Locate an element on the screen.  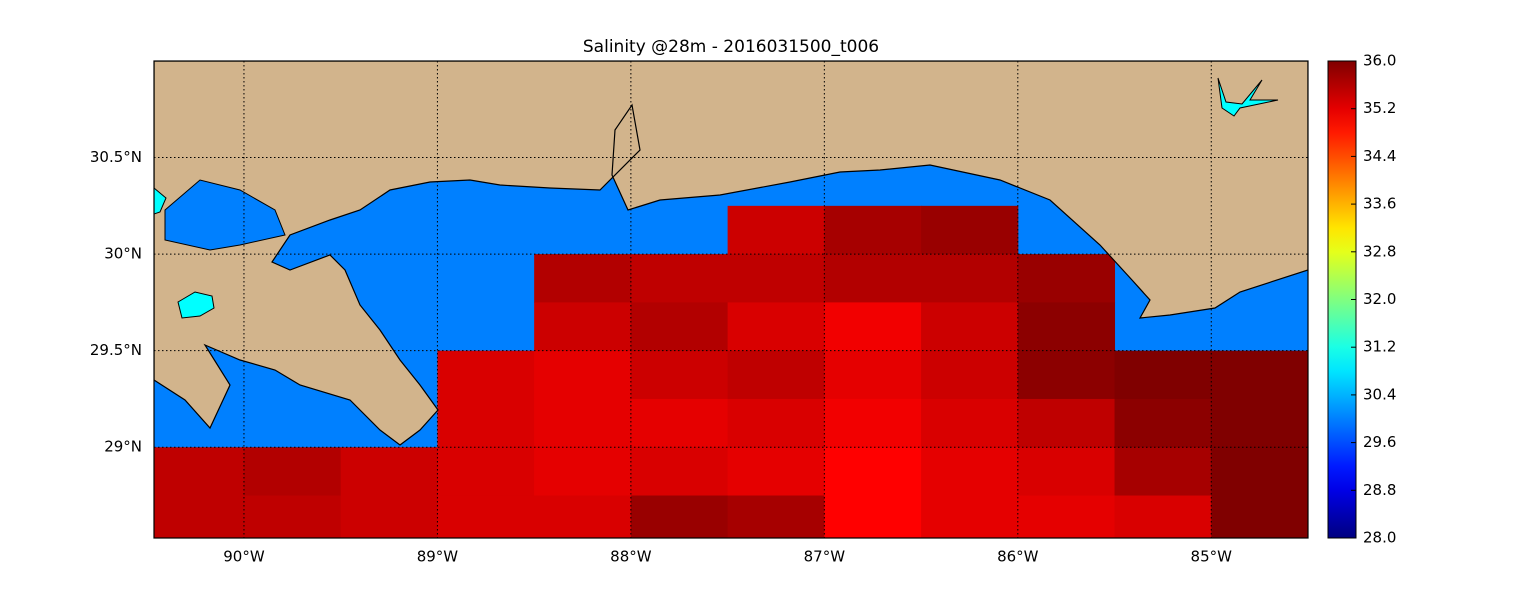
x-tick-label: 87°W is located at coordinates (825, 557).